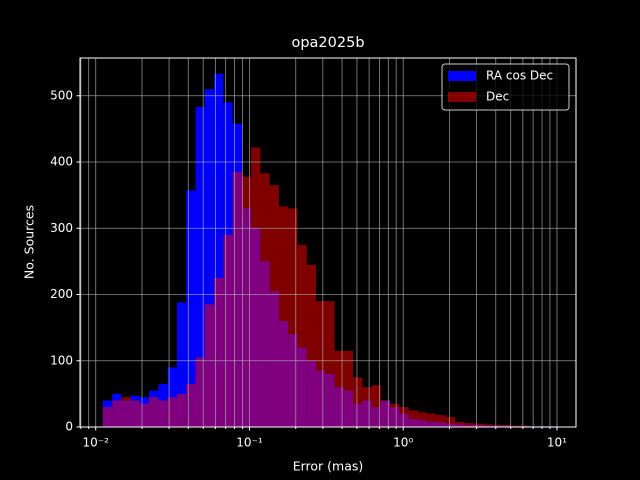 This screenshot has width=640, height=480. What do you see at coordinates (403, 443) in the screenshot?
I see `x-tick-label: 10⁰` at bounding box center [403, 443].